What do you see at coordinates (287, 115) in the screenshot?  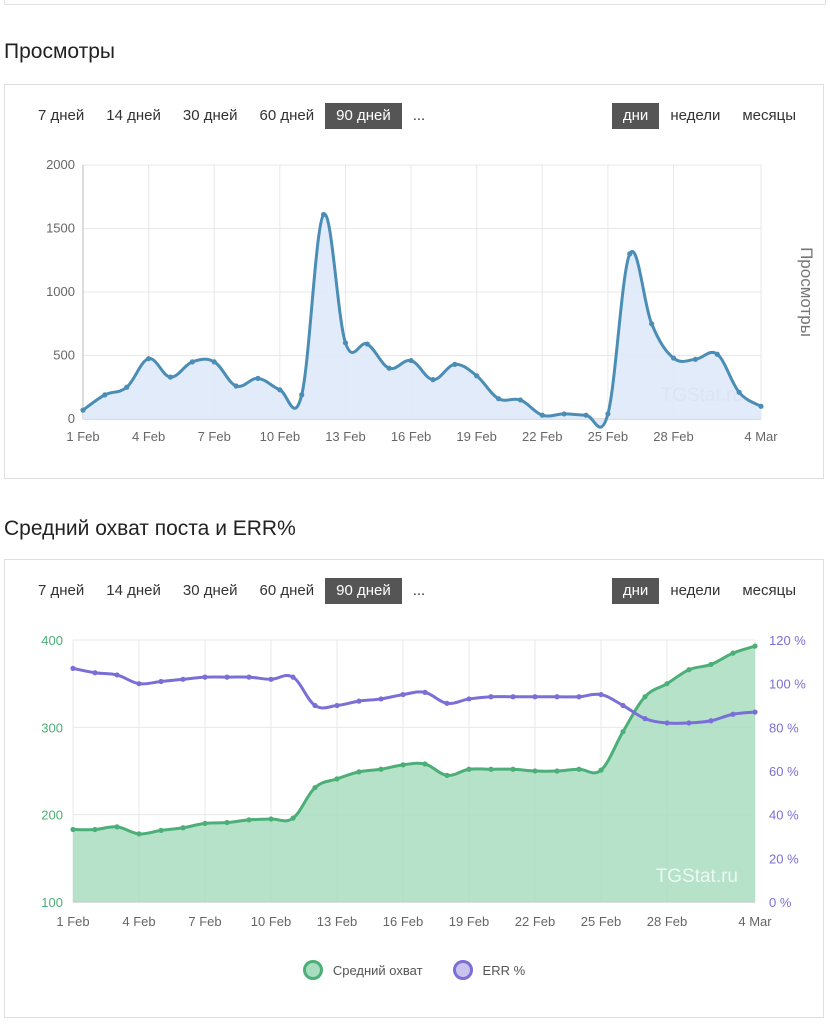 I see `views-range-60-дней: 60 дней` at bounding box center [287, 115].